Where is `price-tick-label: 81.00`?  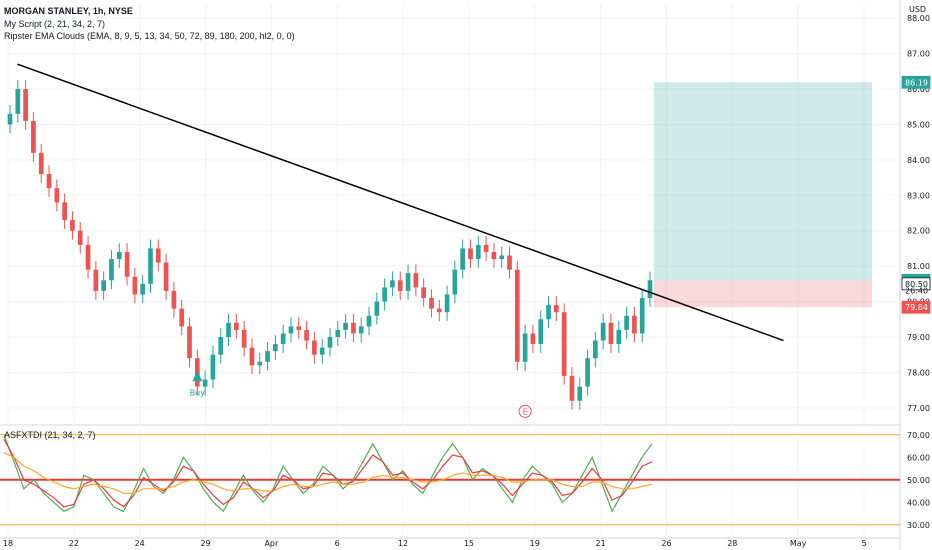
price-tick-label: 81.00 is located at coordinates (918, 266).